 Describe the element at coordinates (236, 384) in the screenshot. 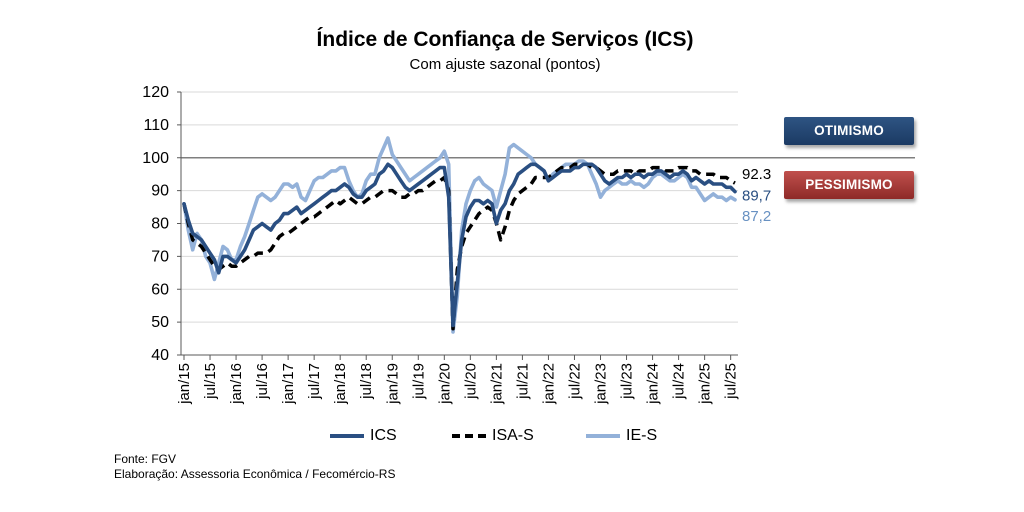

I see `x-tick-label: jan/16` at that location.